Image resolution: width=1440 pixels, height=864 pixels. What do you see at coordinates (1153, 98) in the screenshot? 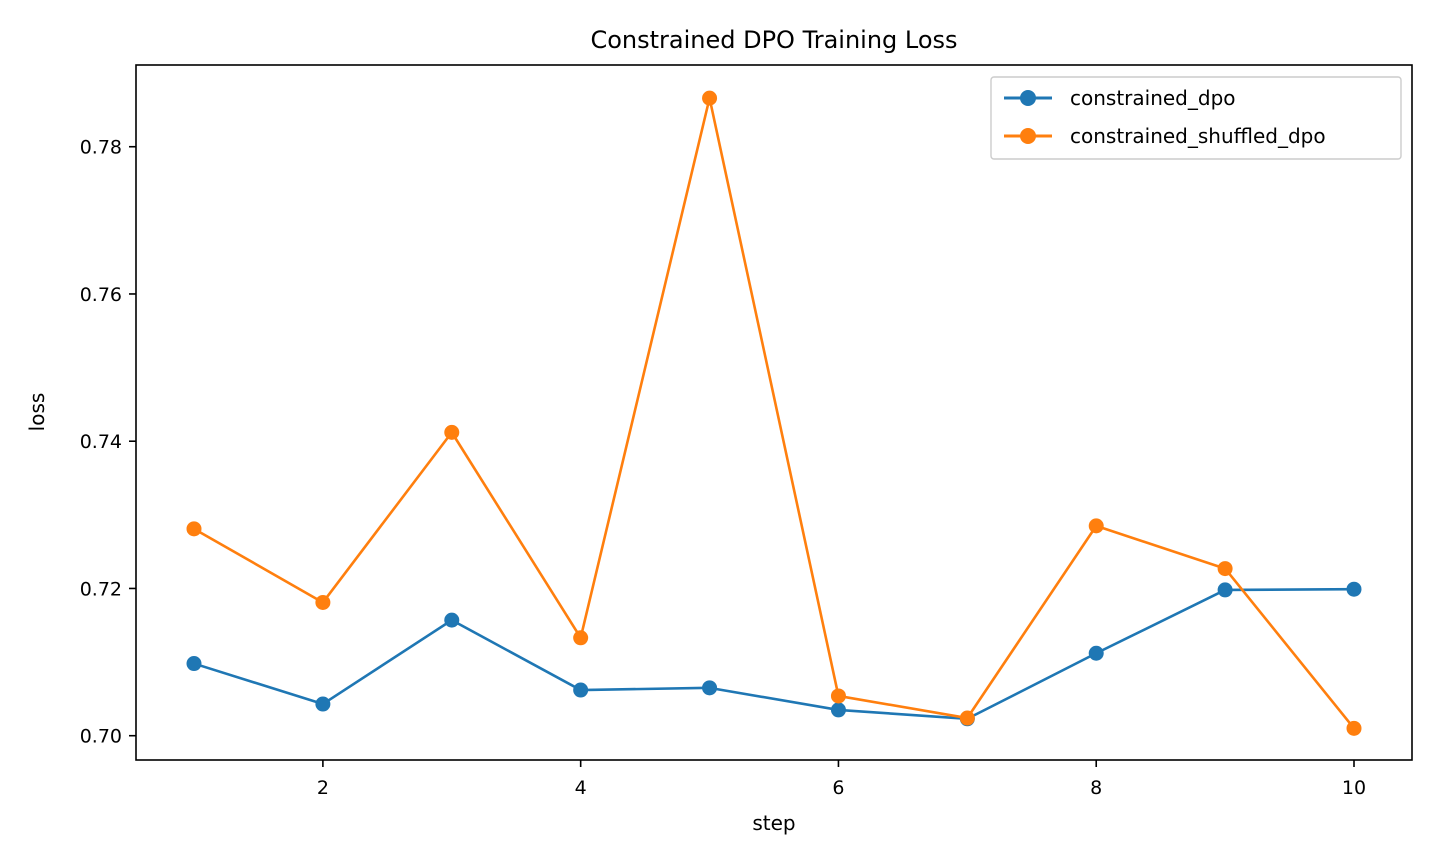
I see `legend-label-constrained-dpo: constrained_dpo` at bounding box center [1153, 98].